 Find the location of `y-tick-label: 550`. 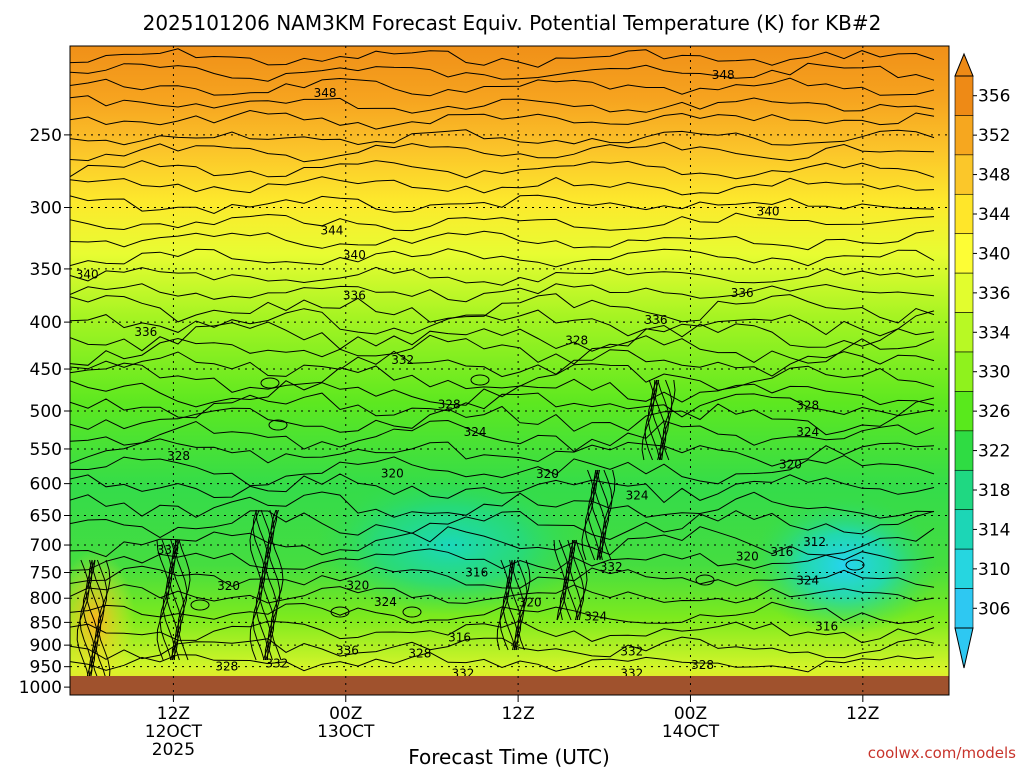

y-tick-label: 550 is located at coordinates (46, 450).